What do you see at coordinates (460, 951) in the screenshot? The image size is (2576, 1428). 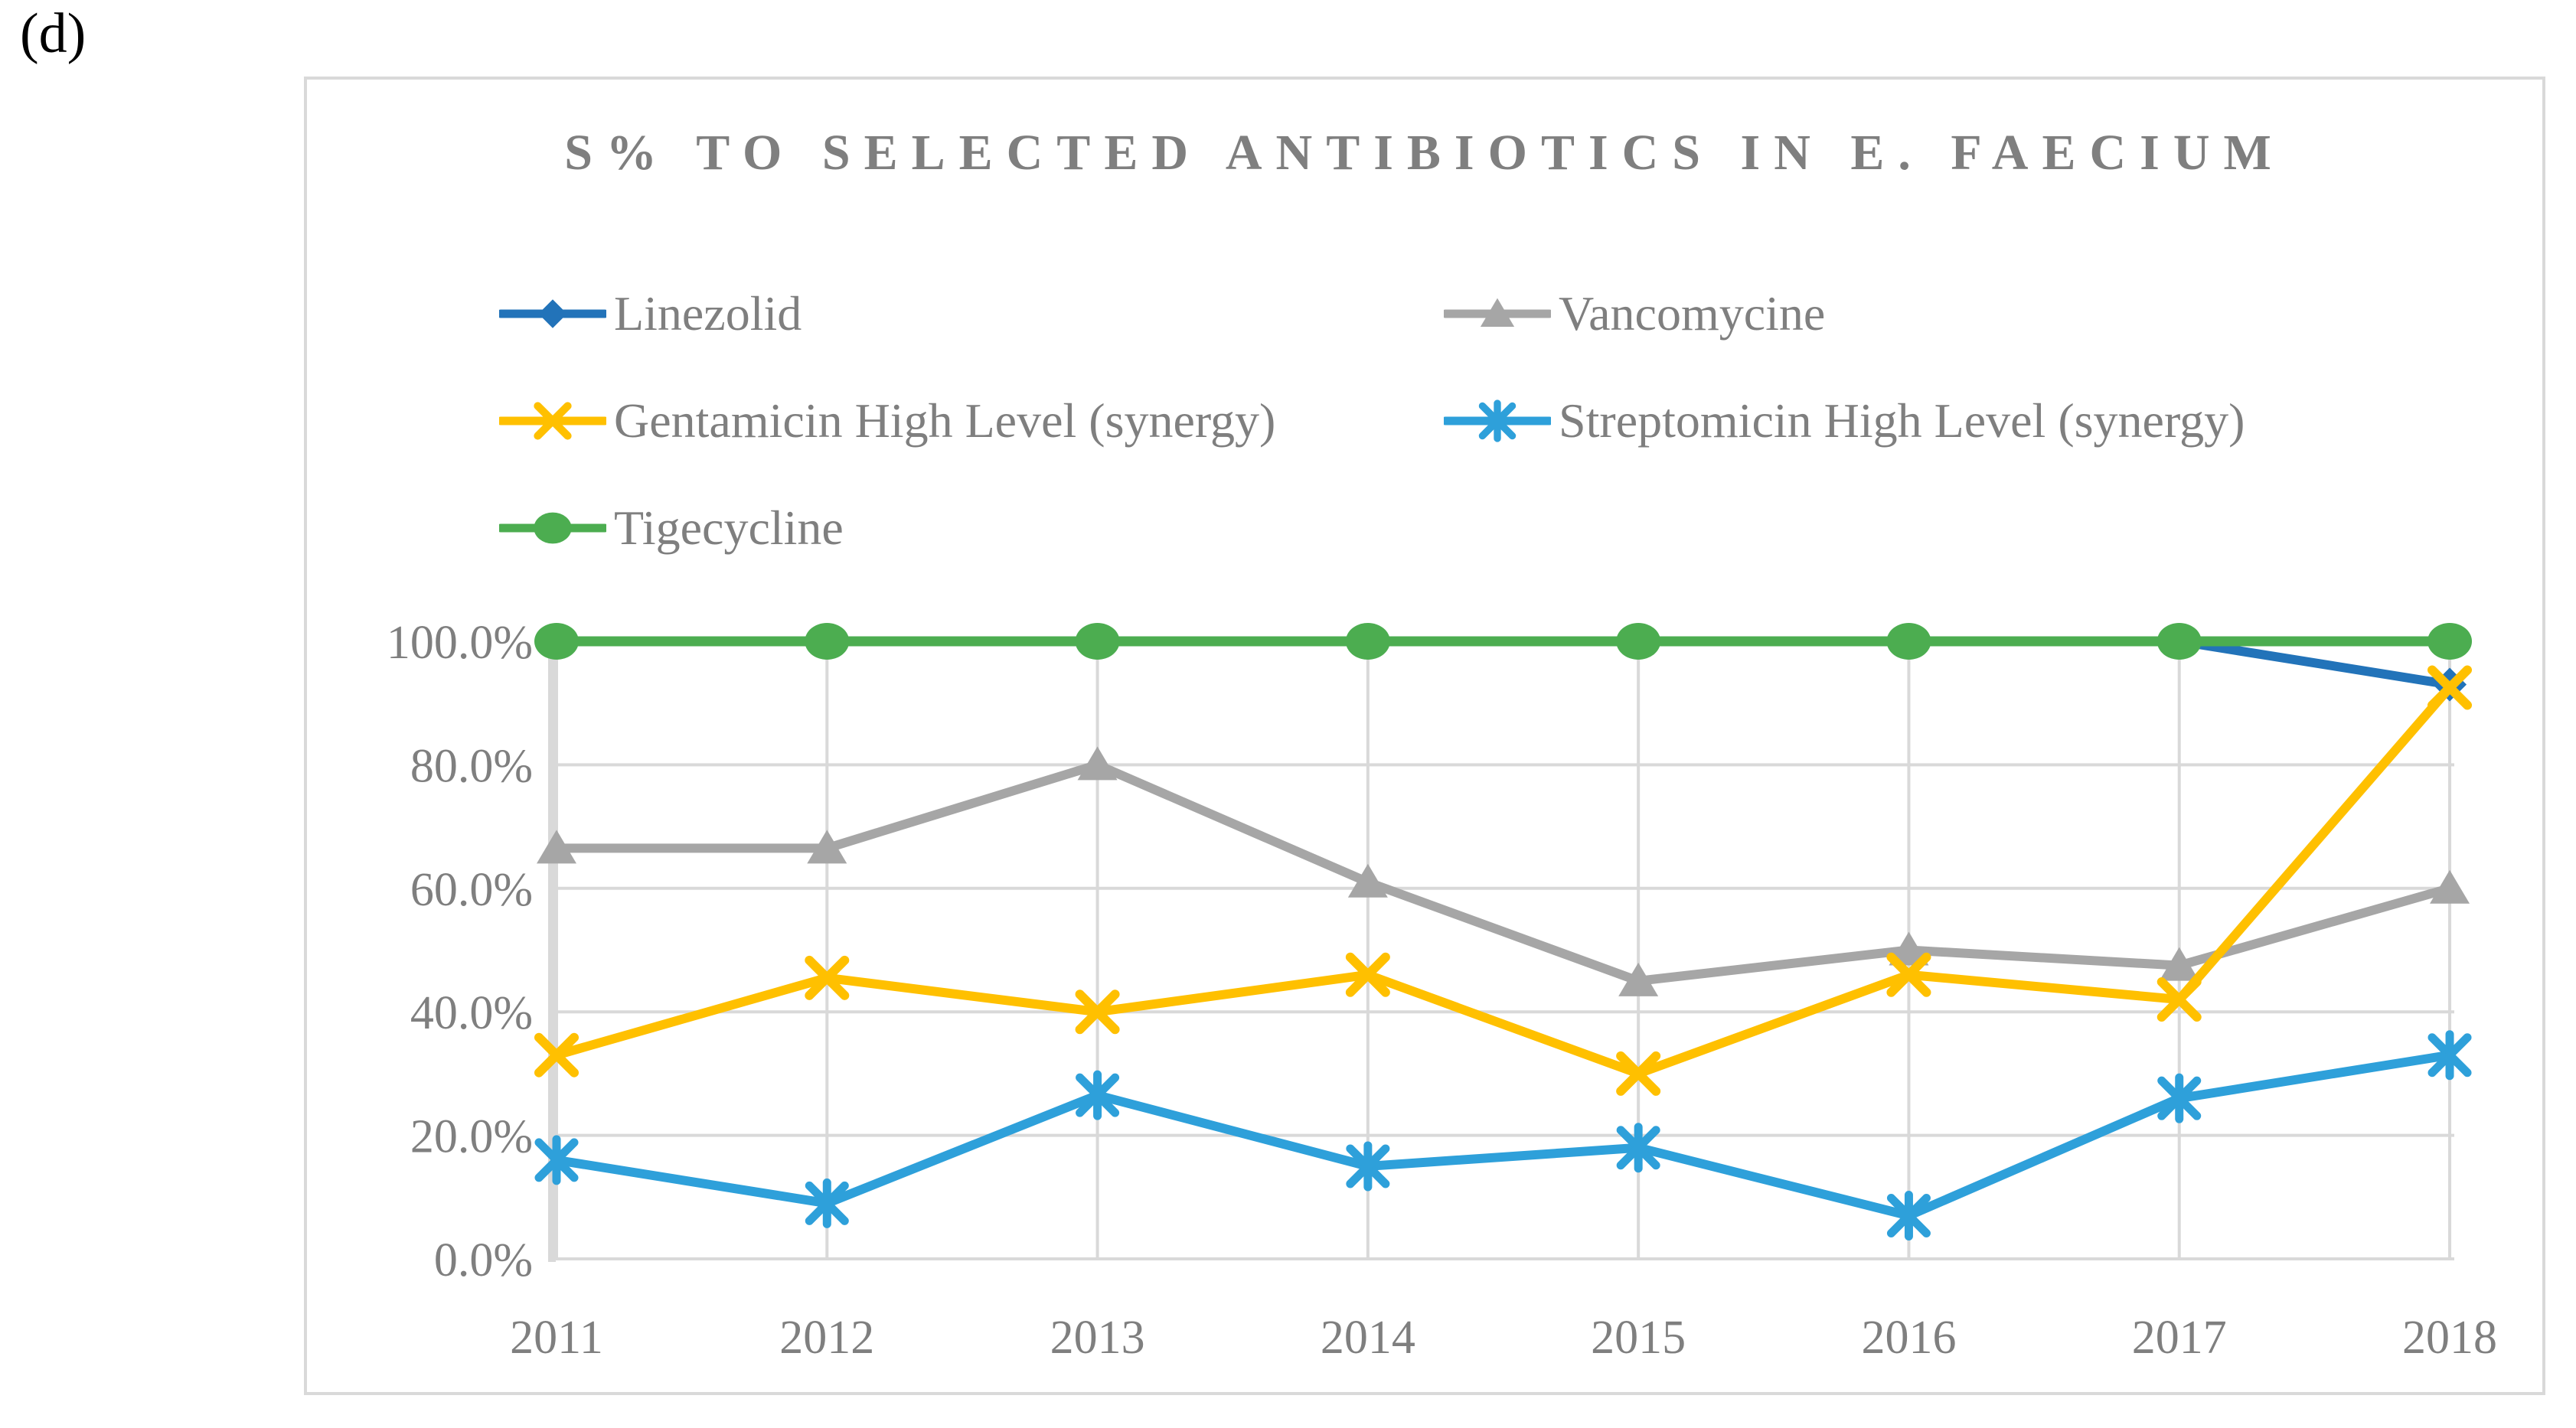 I see `y-axis-tick-labels: 100.0% 80.0% 60.0% 40.0% 20.0% 0.0%` at bounding box center [460, 951].